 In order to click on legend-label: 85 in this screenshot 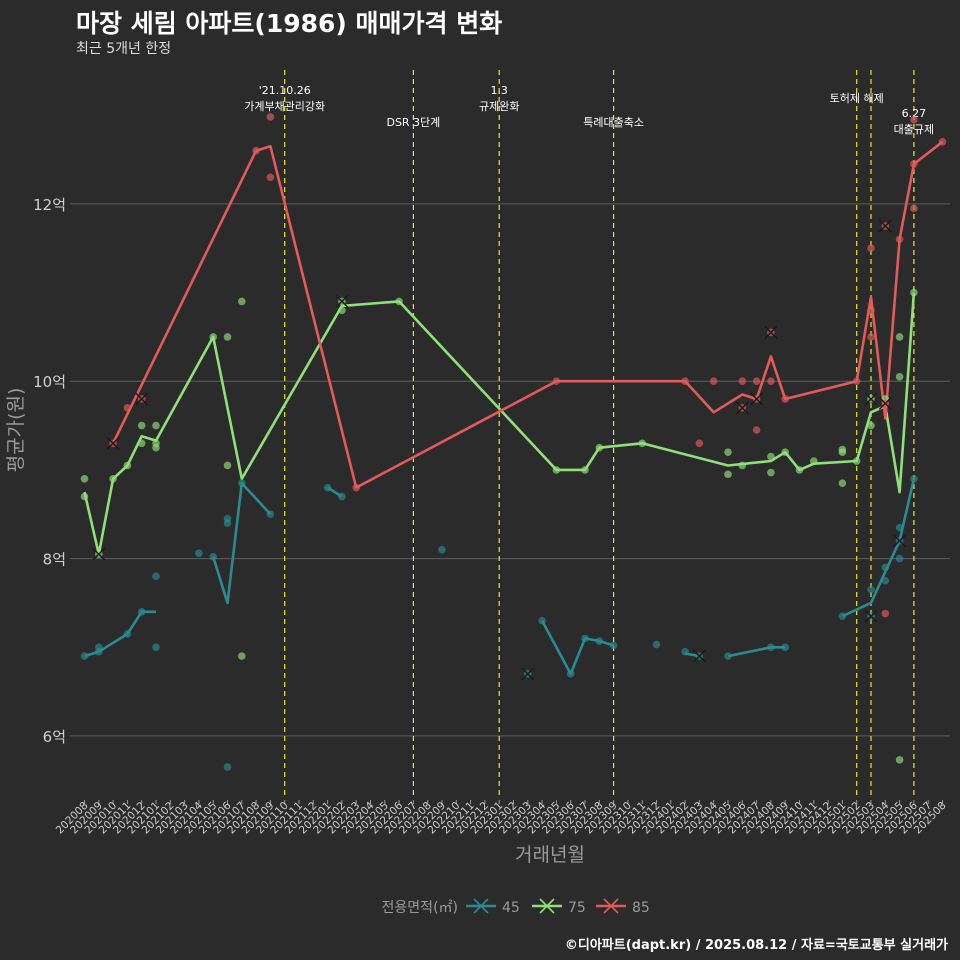, I will do `click(641, 908)`.